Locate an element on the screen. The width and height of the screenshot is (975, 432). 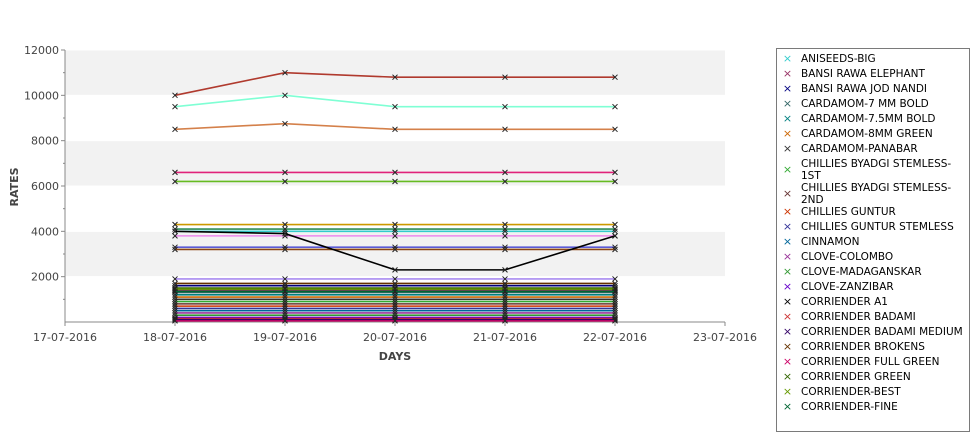
legend-label: CINNAMON is located at coordinates (830, 242).